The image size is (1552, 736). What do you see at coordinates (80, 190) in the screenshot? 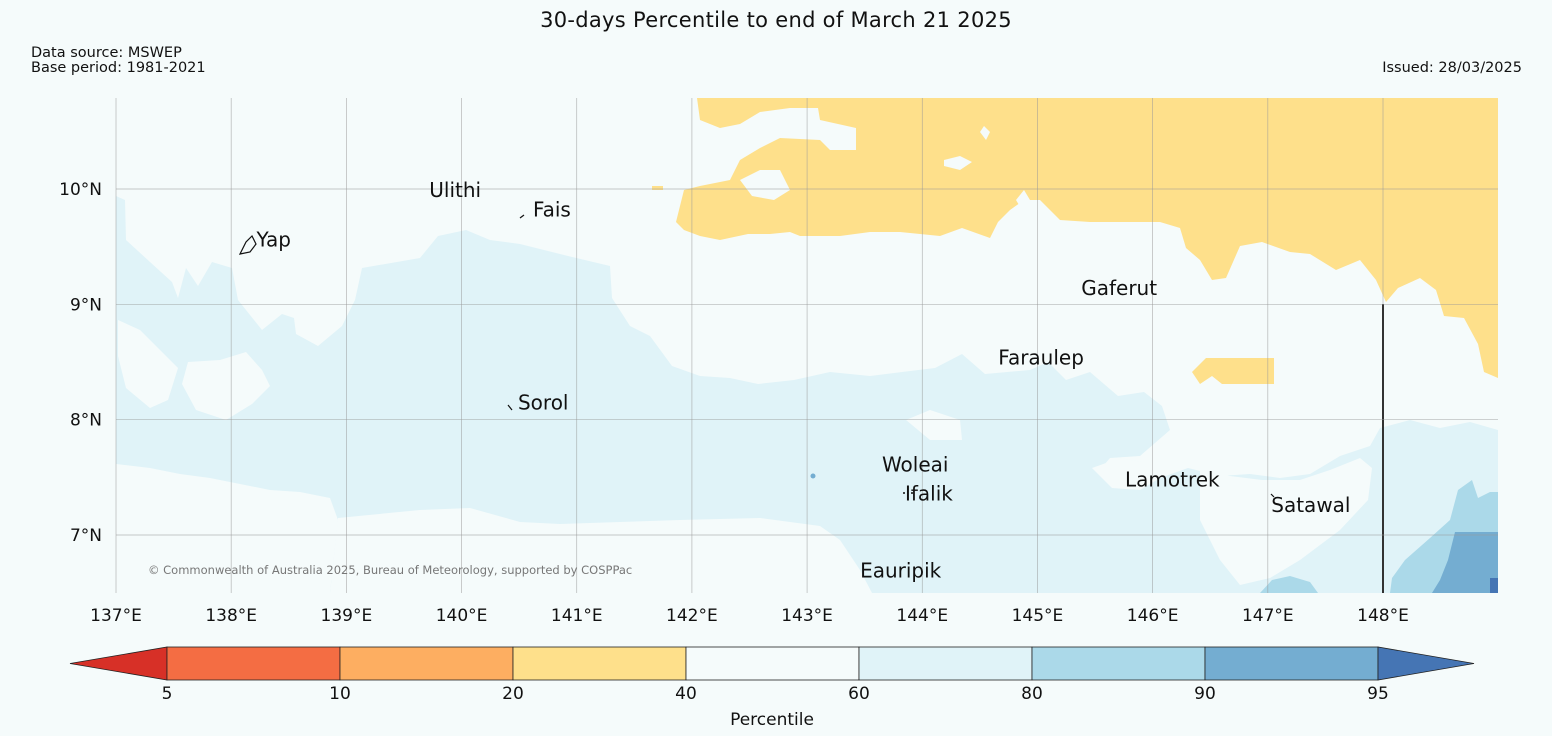
I see `latitude-tick-label: 10°N` at bounding box center [80, 190].